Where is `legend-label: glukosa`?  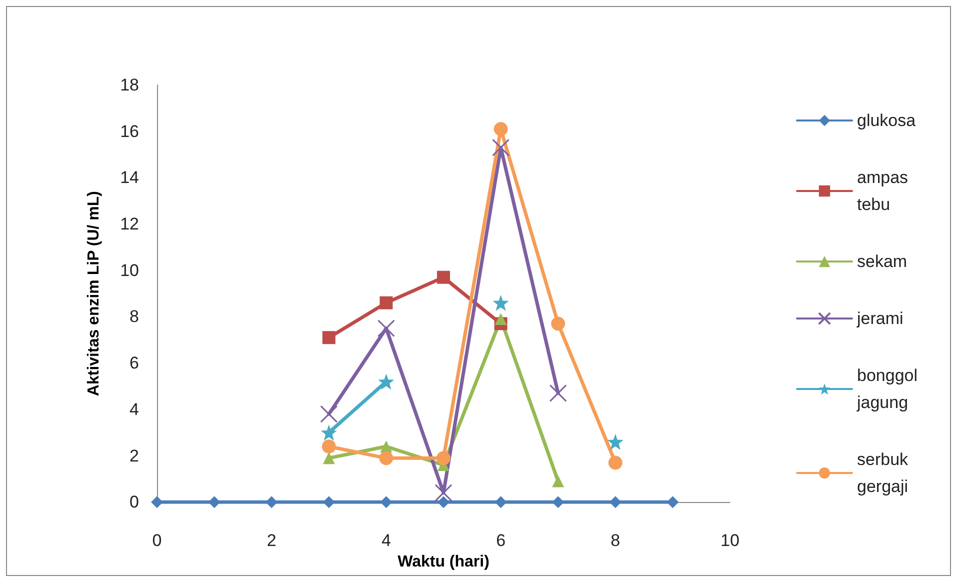
legend-label: glukosa is located at coordinates (886, 120).